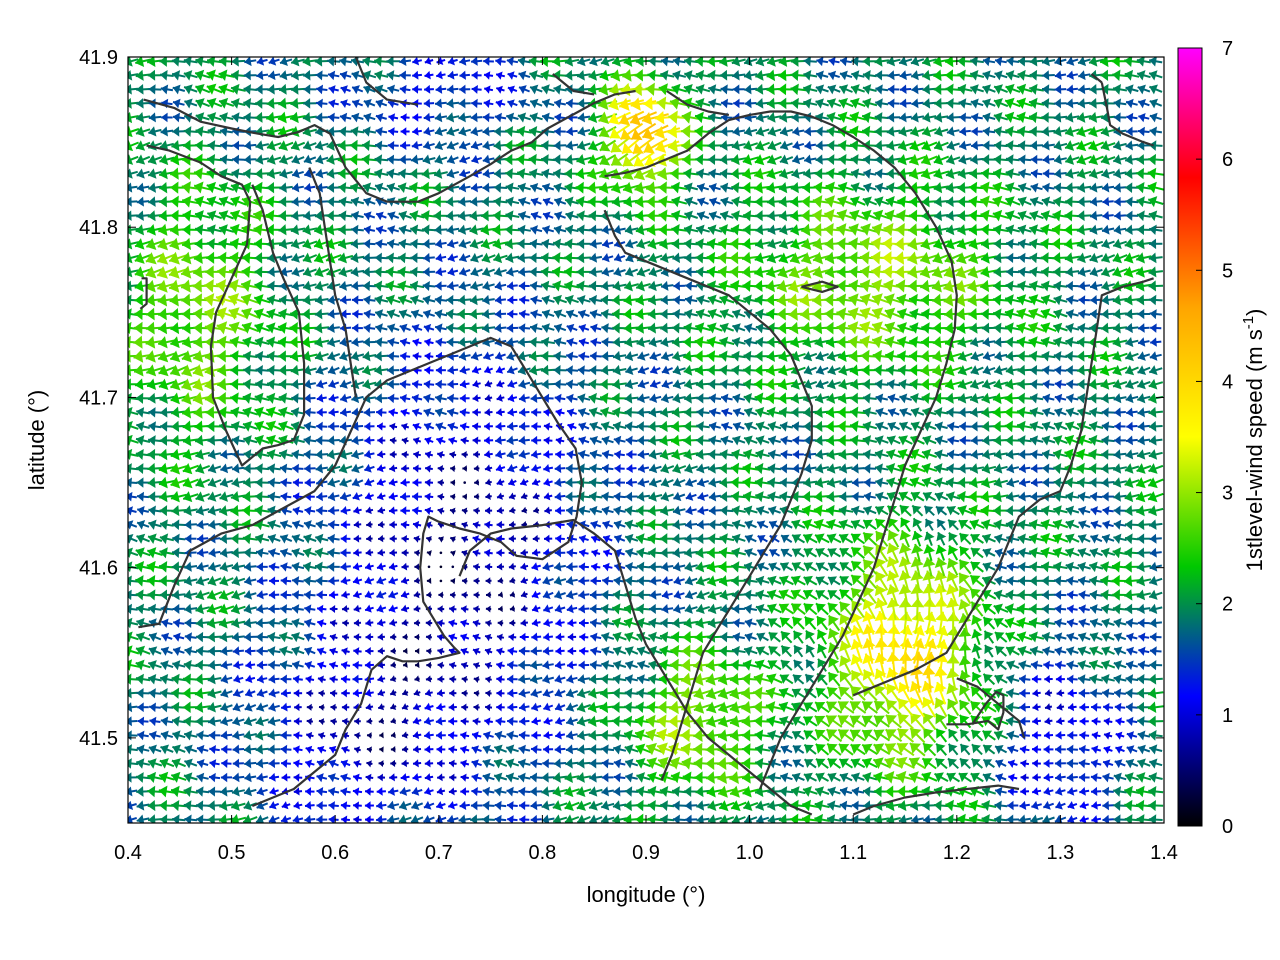  What do you see at coordinates (335, 853) in the screenshot?
I see `x-tick-label: 0.6` at bounding box center [335, 853].